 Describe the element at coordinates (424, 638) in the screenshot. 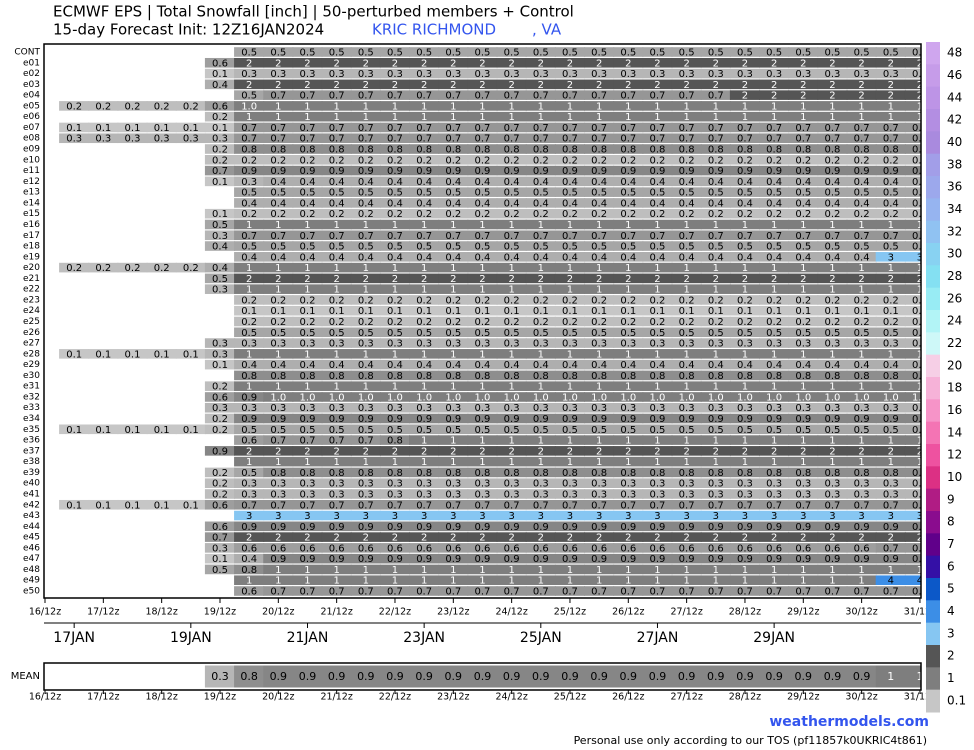

I see `date-label: 23JAN` at that location.